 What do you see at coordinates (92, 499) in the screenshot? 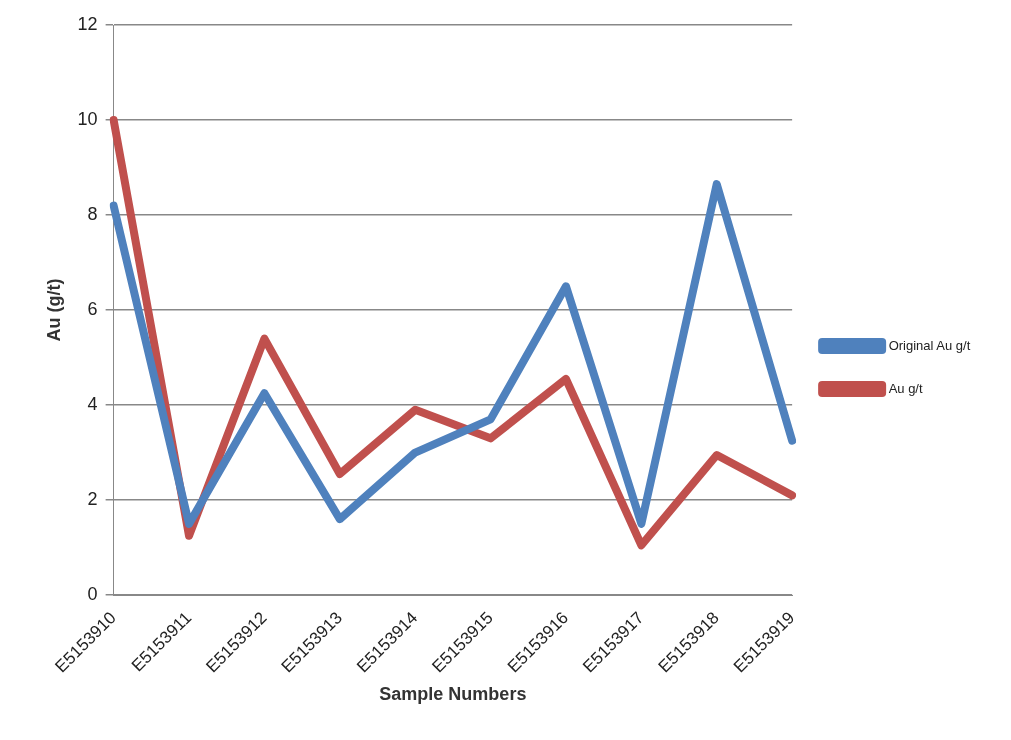
I see `y-tick-label: 2` at bounding box center [92, 499].